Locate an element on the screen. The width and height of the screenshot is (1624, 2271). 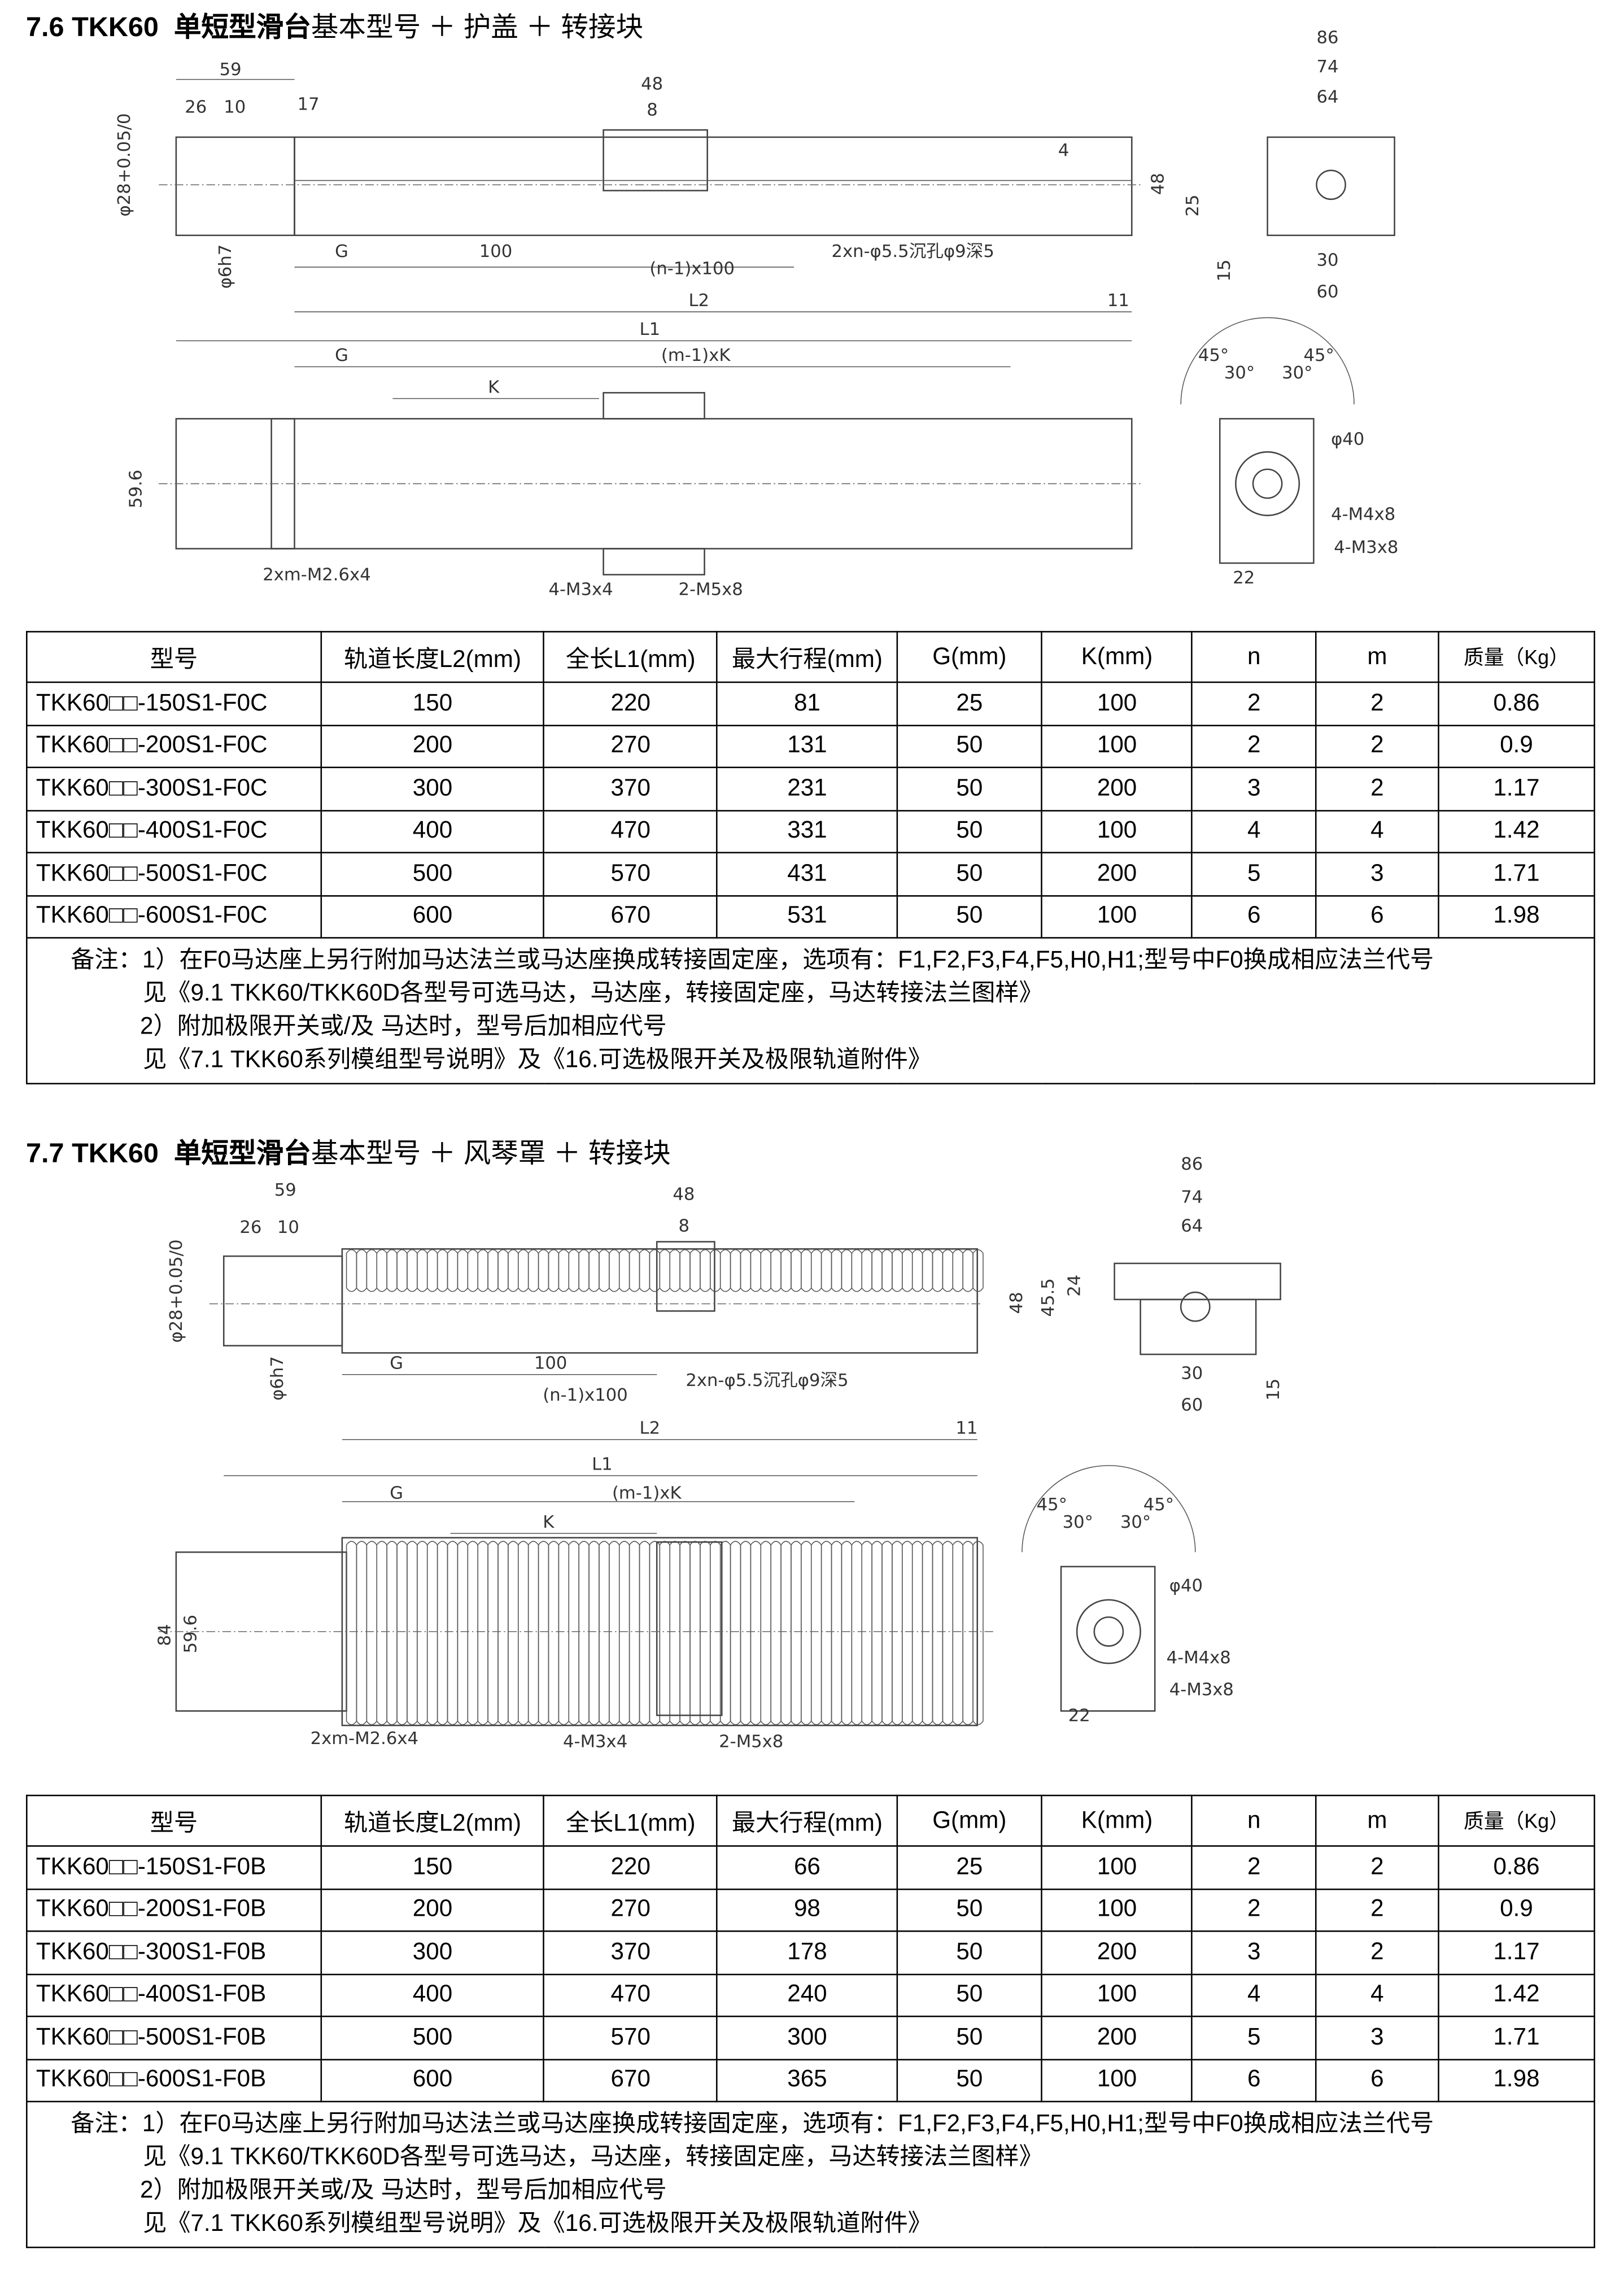
table-cell: 240 is located at coordinates (807, 1995).